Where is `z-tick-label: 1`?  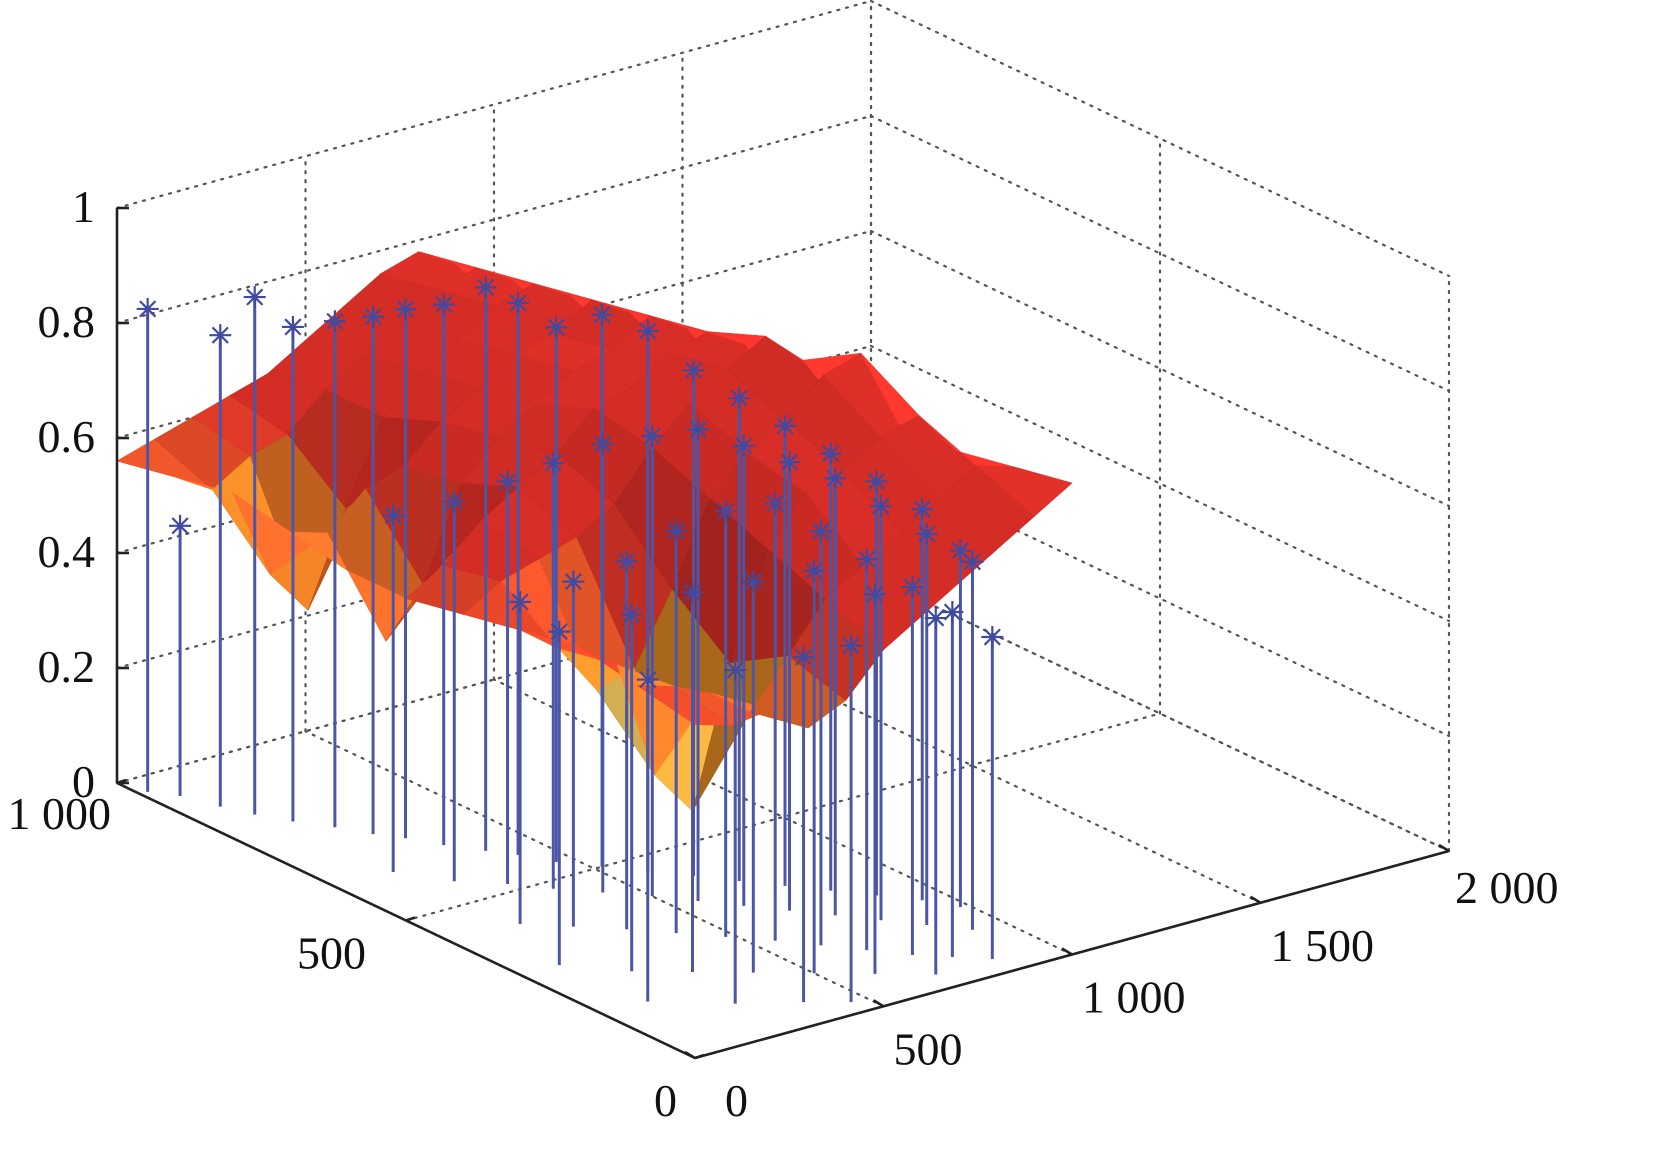 z-tick-label: 1 is located at coordinates (83, 206).